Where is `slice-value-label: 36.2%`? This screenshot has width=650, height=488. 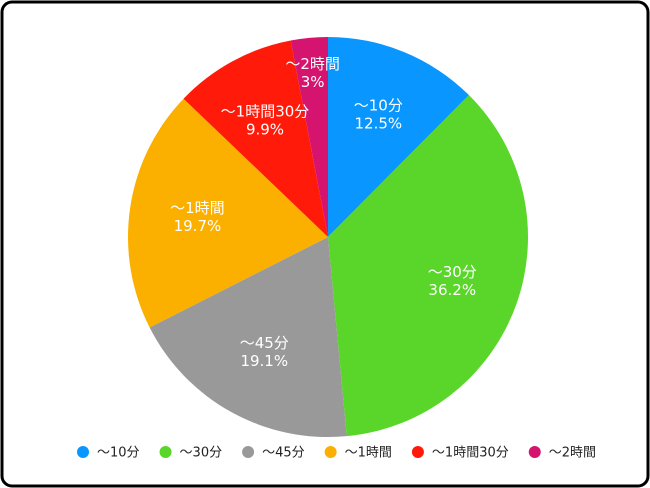 slice-value-label: 36.2% is located at coordinates (452, 290).